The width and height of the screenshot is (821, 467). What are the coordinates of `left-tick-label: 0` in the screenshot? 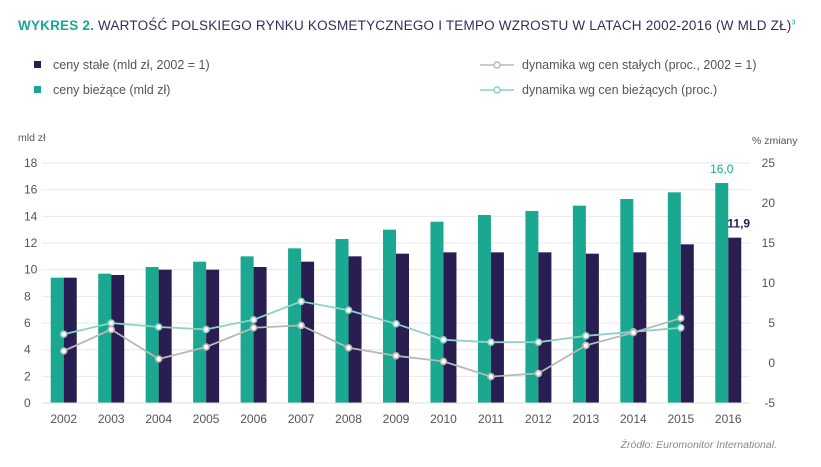 It's located at (27, 403).